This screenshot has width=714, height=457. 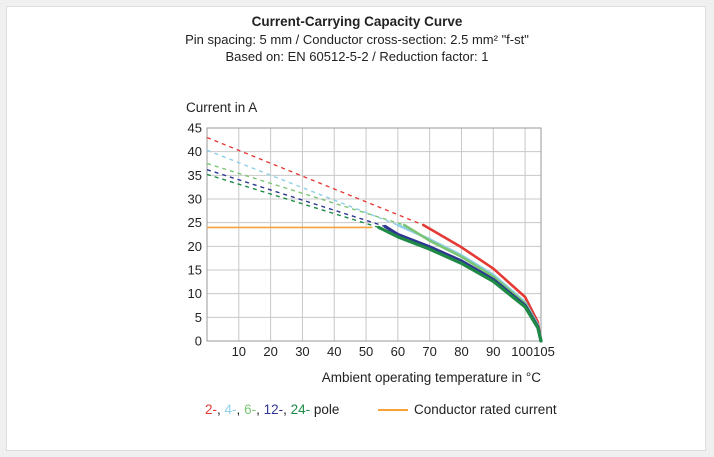 I want to click on legend-pole-0: 2-, so click(x=211, y=409).